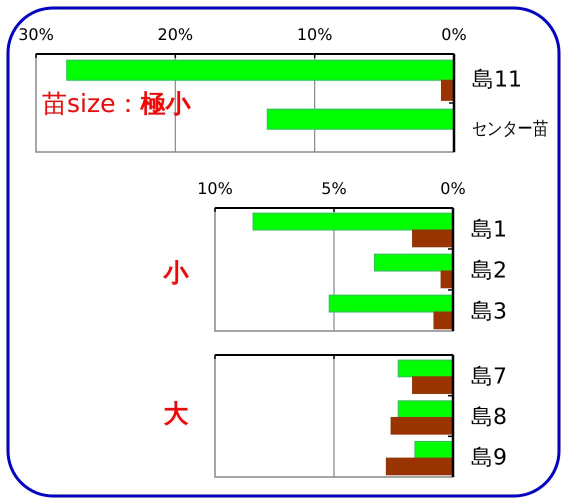 The width and height of the screenshot is (567, 500). What do you see at coordinates (517, 129) in the screenshot?
I see `y-tick-label: センター苗` at bounding box center [517, 129].